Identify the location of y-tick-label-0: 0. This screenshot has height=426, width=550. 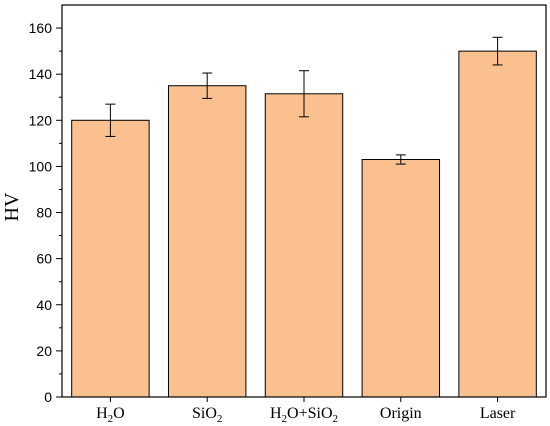
(48, 397).